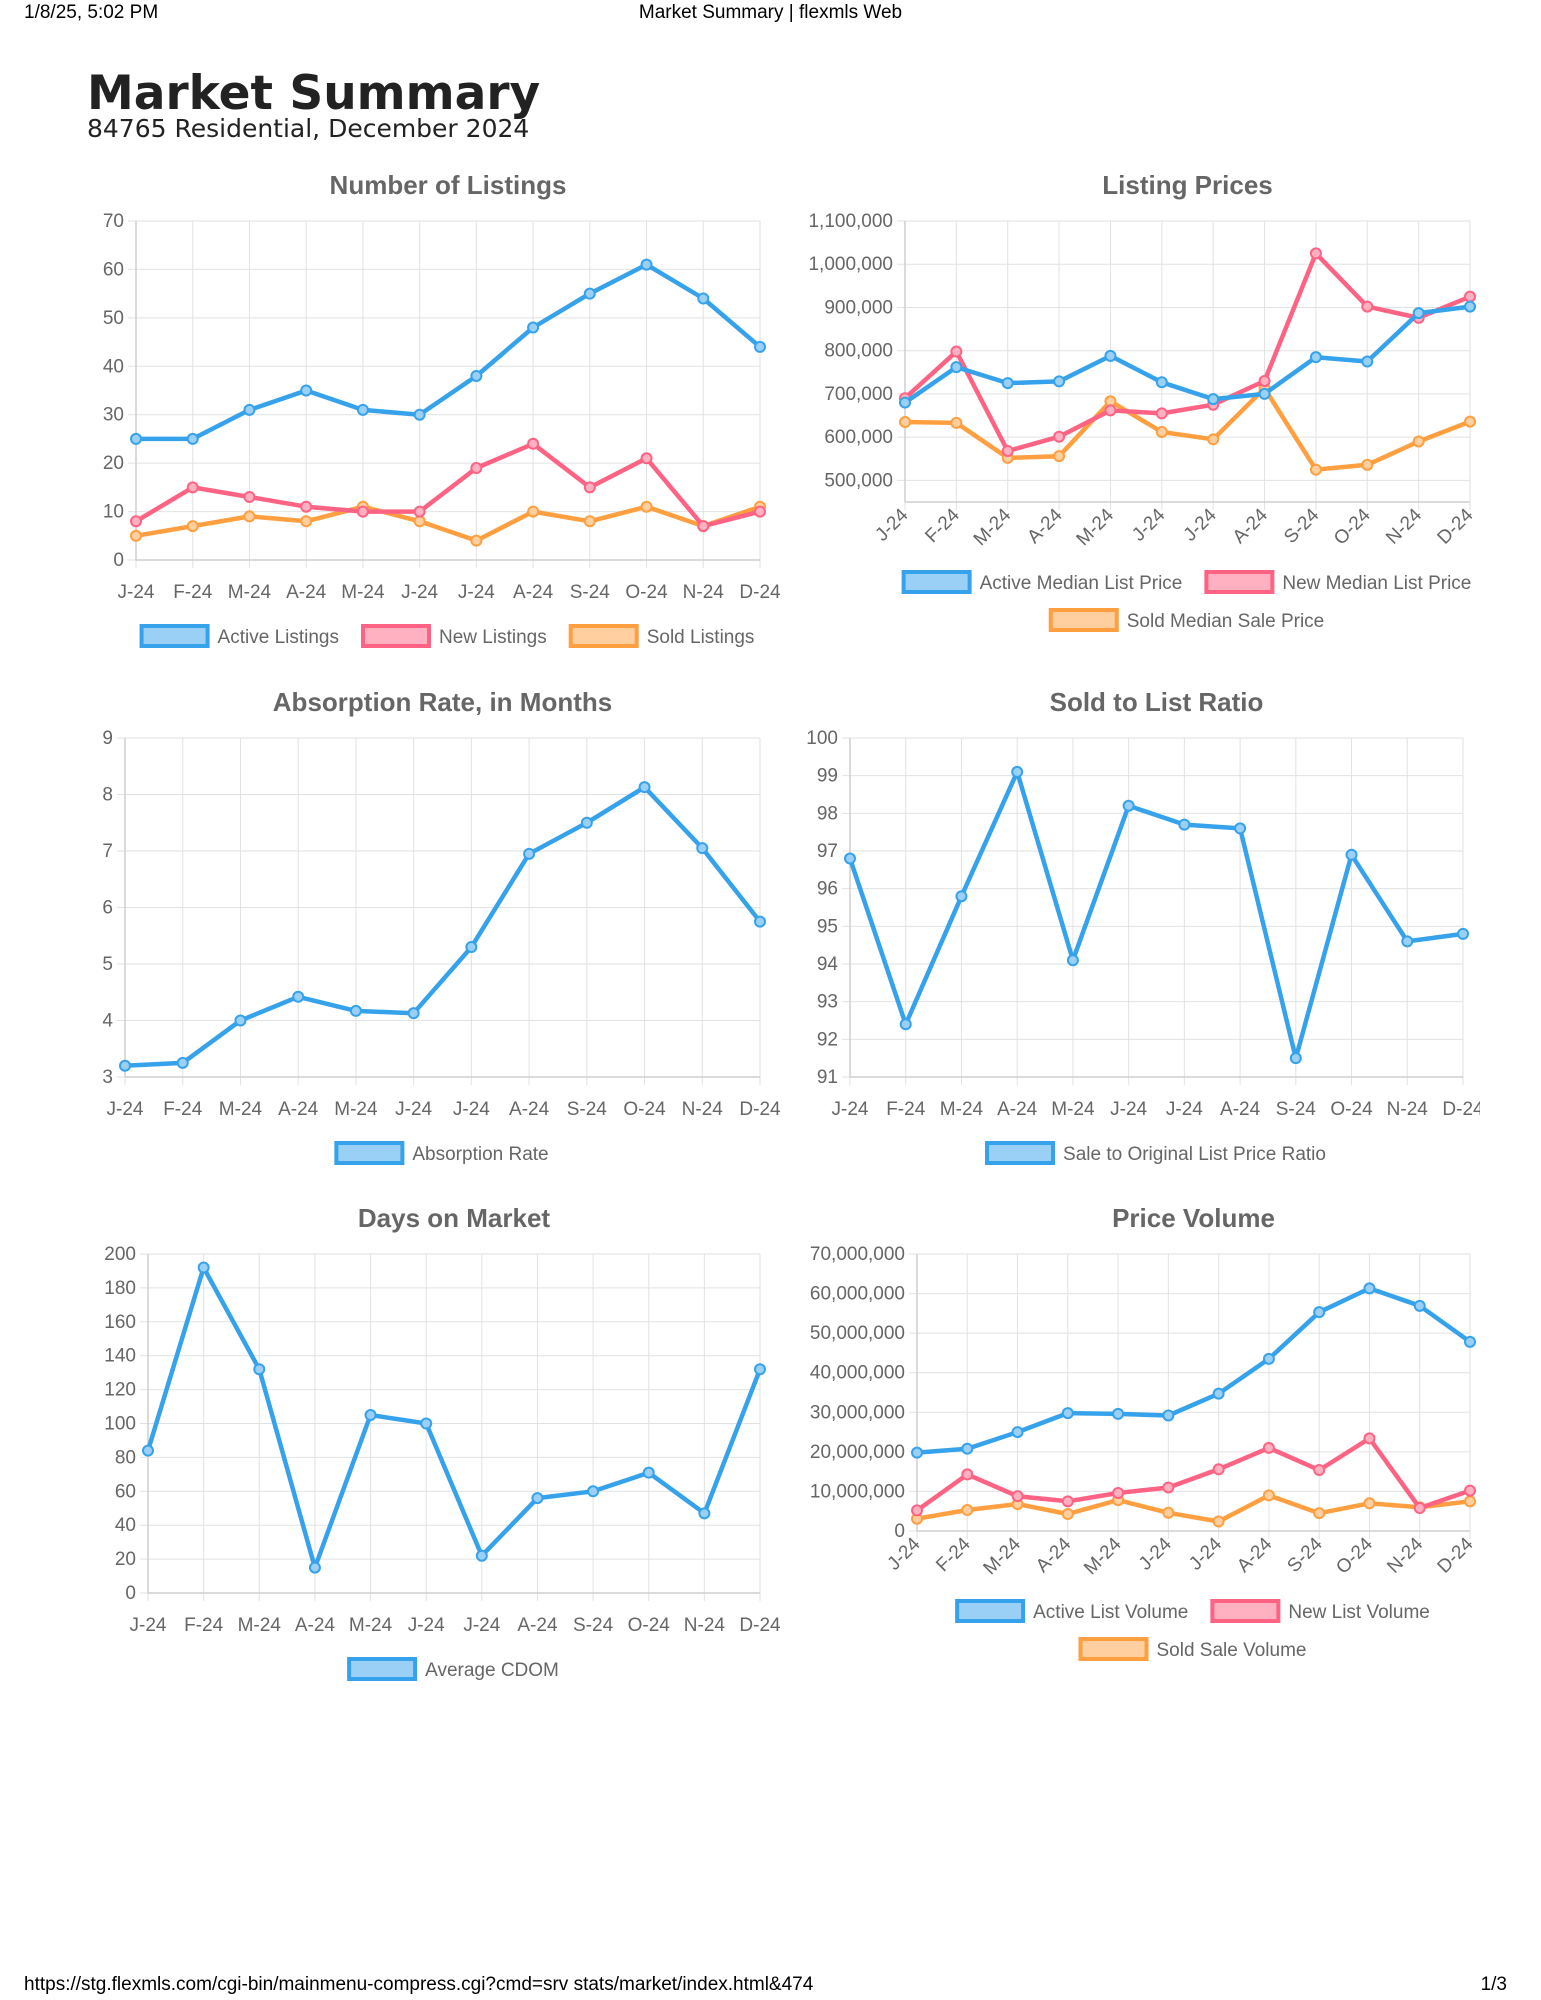  I want to click on x-tick-label: F-24, so click(906, 1109).